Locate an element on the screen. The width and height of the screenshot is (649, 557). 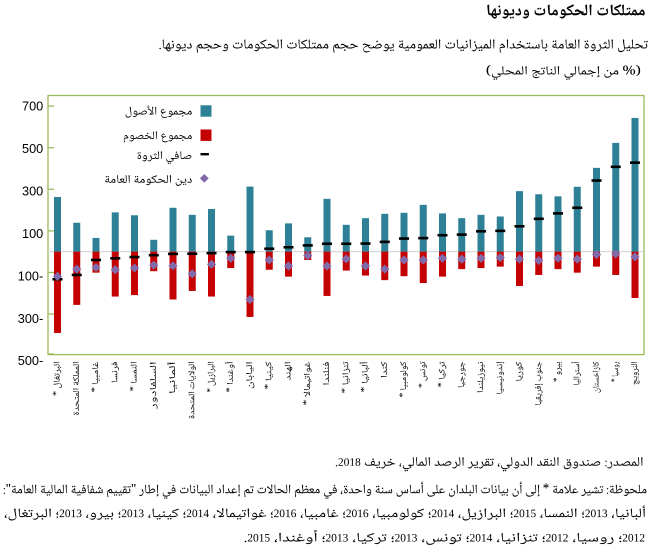
svg-text: 500- is located at coordinates (30, 361).